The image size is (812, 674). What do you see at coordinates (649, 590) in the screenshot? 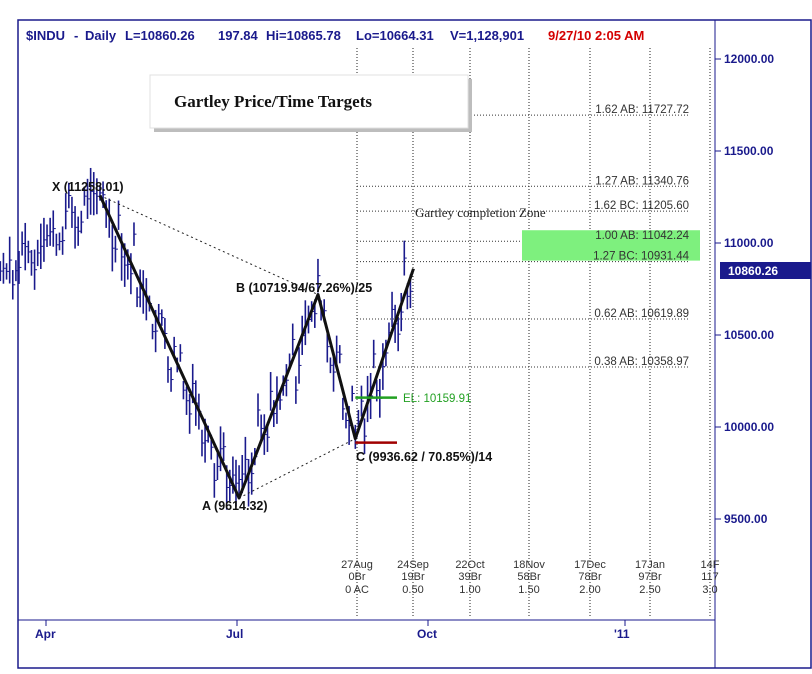
I see `time-target-ratio: 2.50` at bounding box center [649, 590].